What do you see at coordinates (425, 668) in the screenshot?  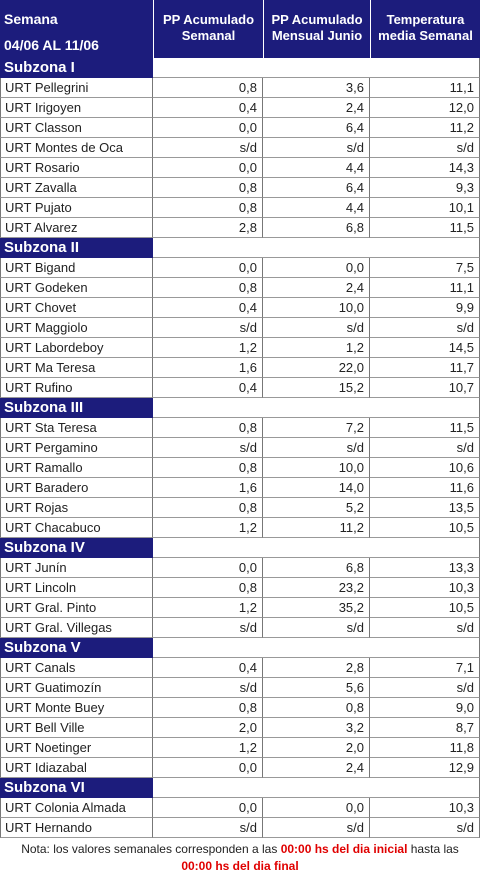 I see `value-cell: 7,1` at bounding box center [425, 668].